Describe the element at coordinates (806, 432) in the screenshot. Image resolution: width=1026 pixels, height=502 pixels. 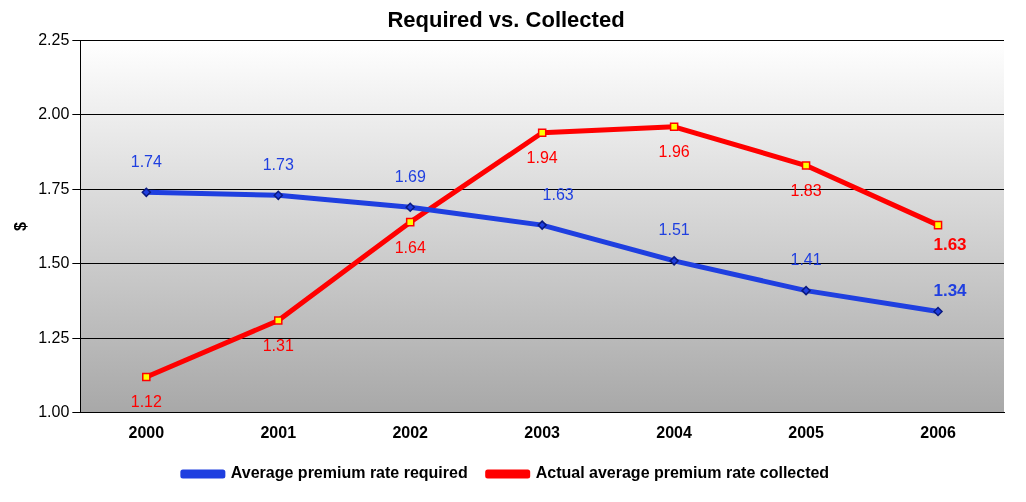
I see `x-tick-label: 2005` at that location.